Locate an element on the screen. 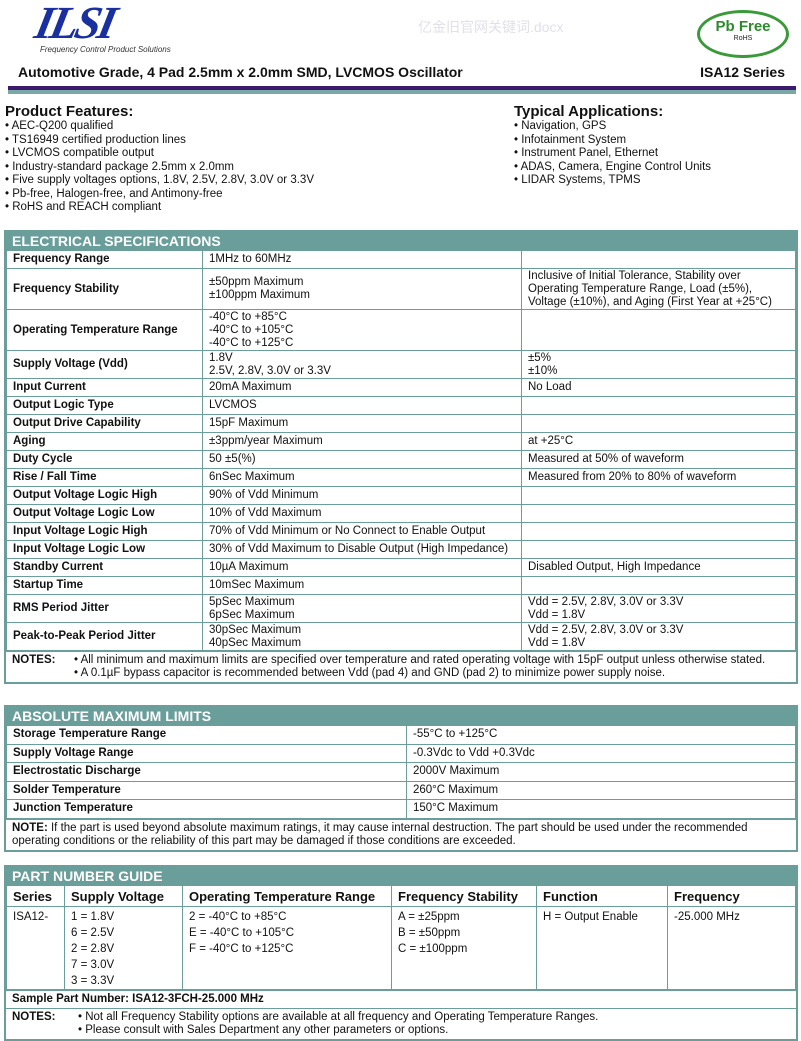  spec-value: ±50ppm Maximum ±100ppm Maximum is located at coordinates (362, 289).